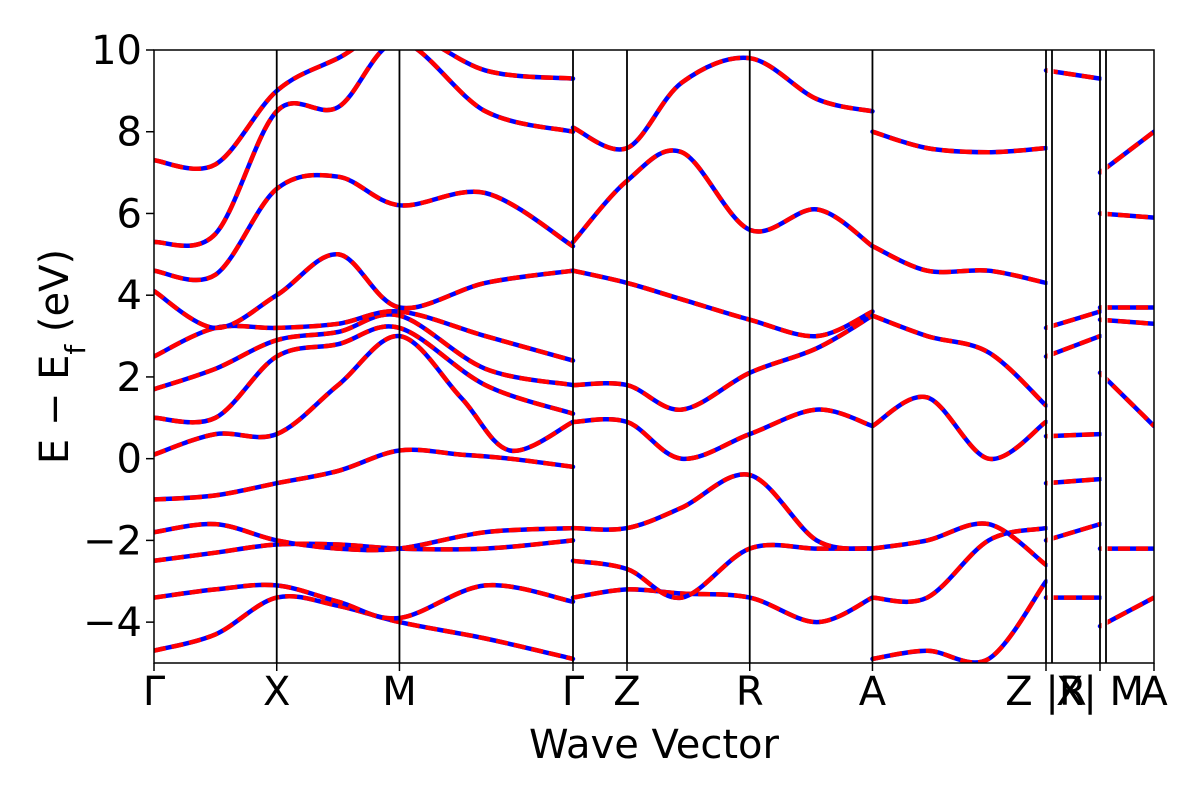  Describe the element at coordinates (626, 692) in the screenshot. I see `x-tick-label: Z` at that location.